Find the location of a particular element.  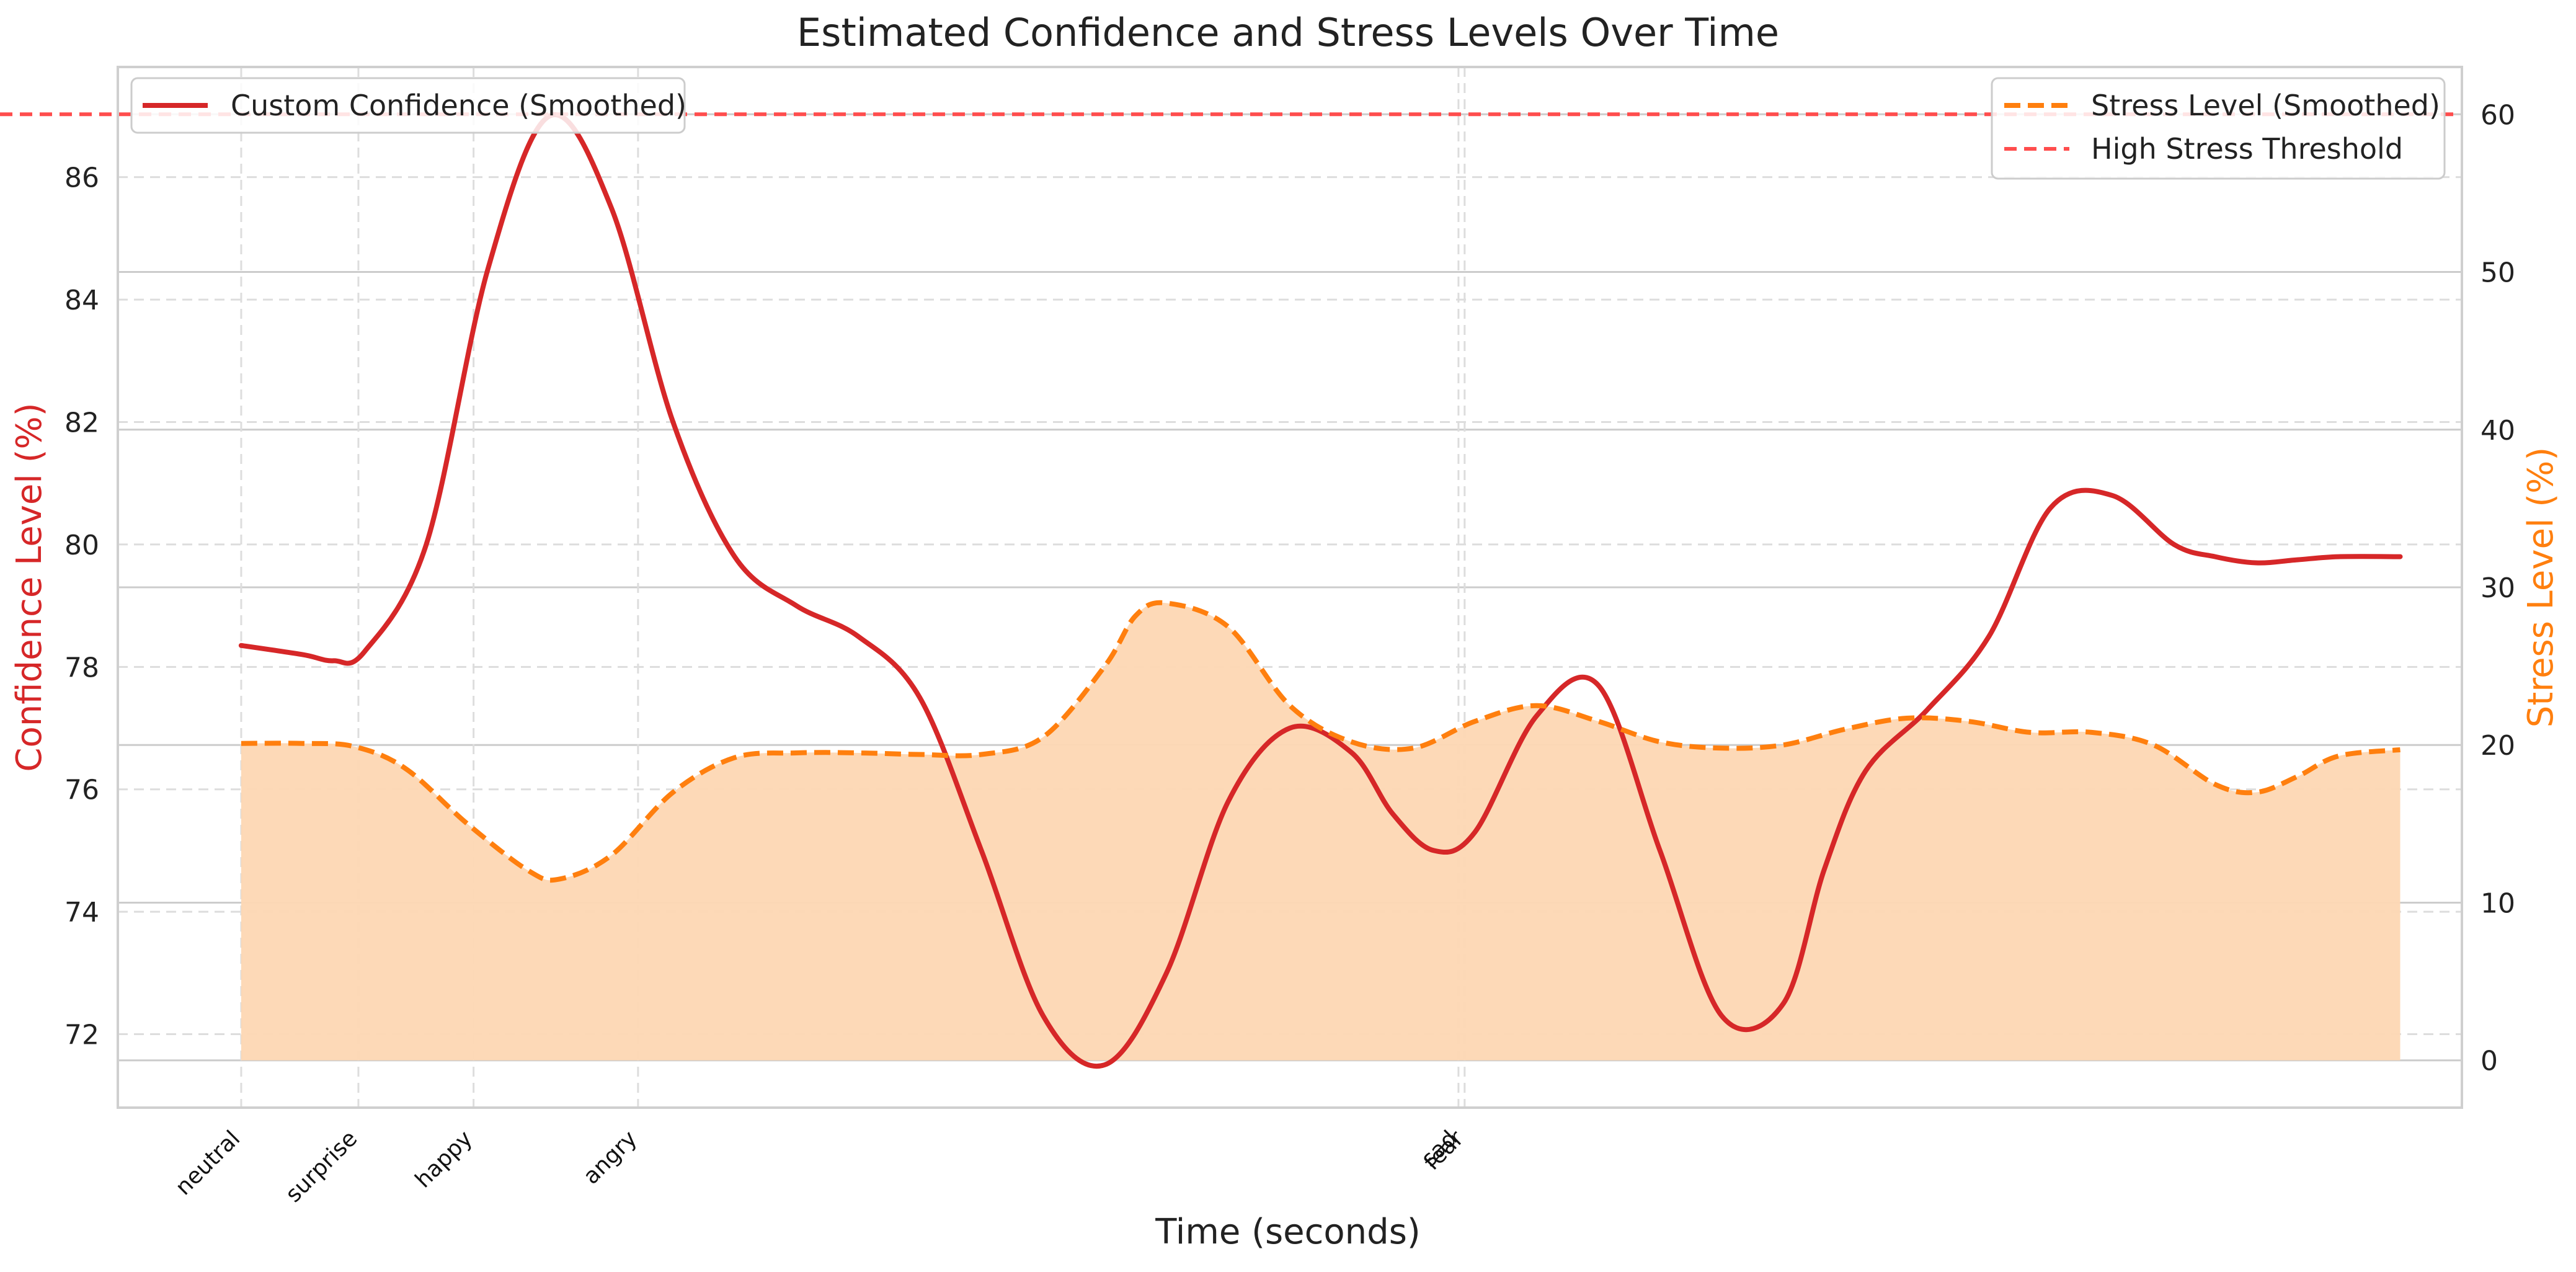

y-axis-label-right: Stress Level (%) is located at coordinates (2541, 587).